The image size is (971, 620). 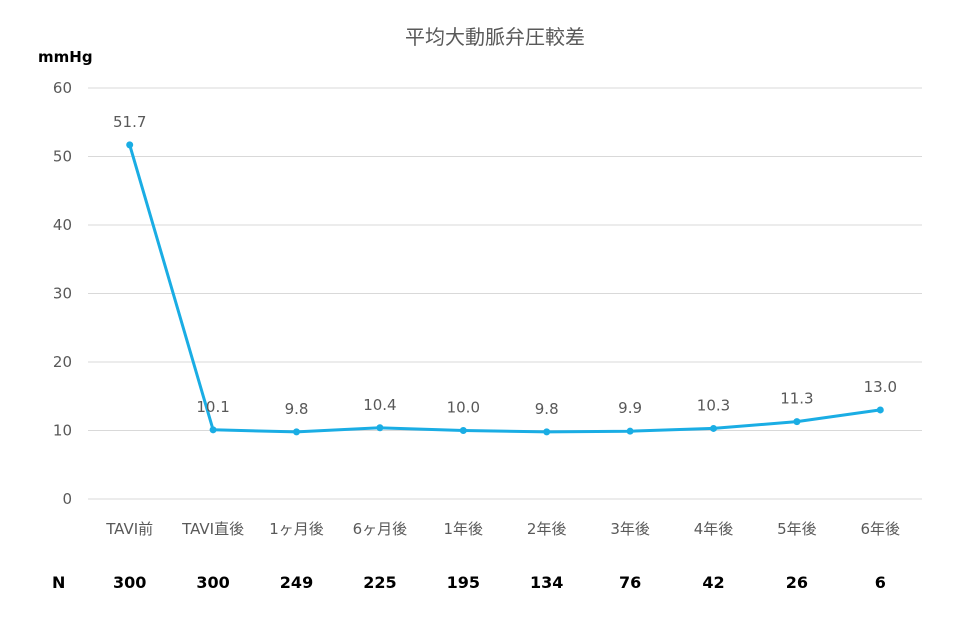 I want to click on data-label: 9.9, so click(x=630, y=408).